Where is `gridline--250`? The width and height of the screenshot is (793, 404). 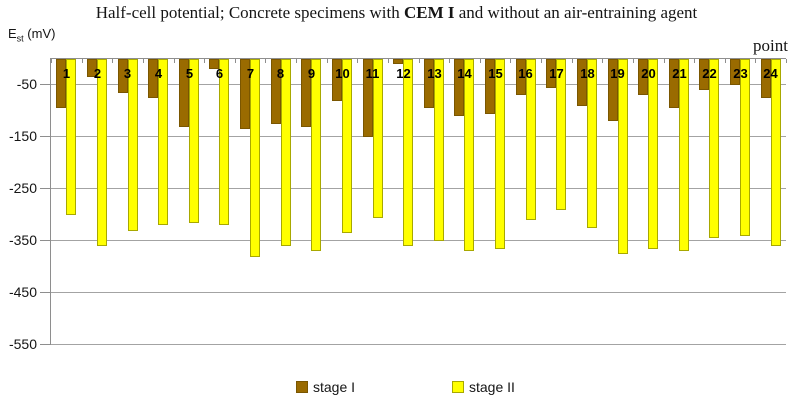 gridline--250 is located at coordinates (418, 188).